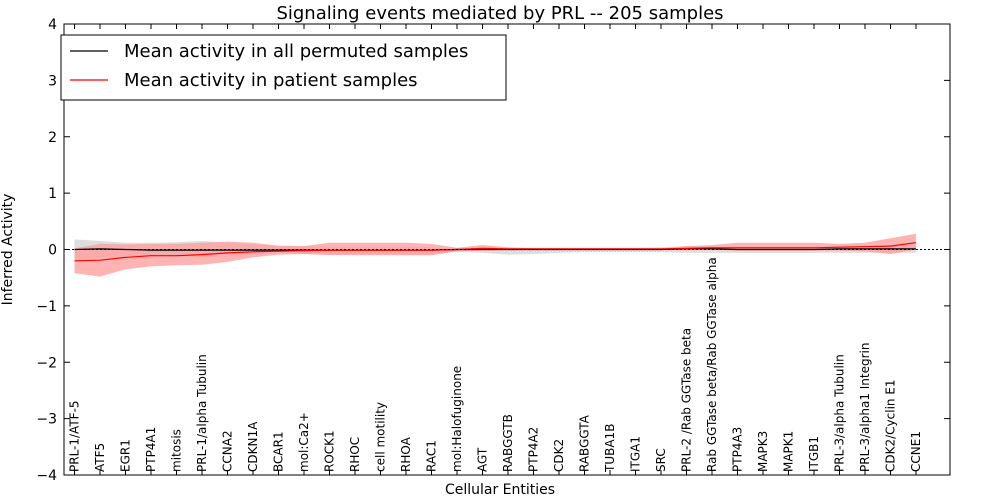 This screenshot has width=1000, height=500. What do you see at coordinates (508, 443) in the screenshot?
I see `x-tick-label: RABGGTB` at bounding box center [508, 443].